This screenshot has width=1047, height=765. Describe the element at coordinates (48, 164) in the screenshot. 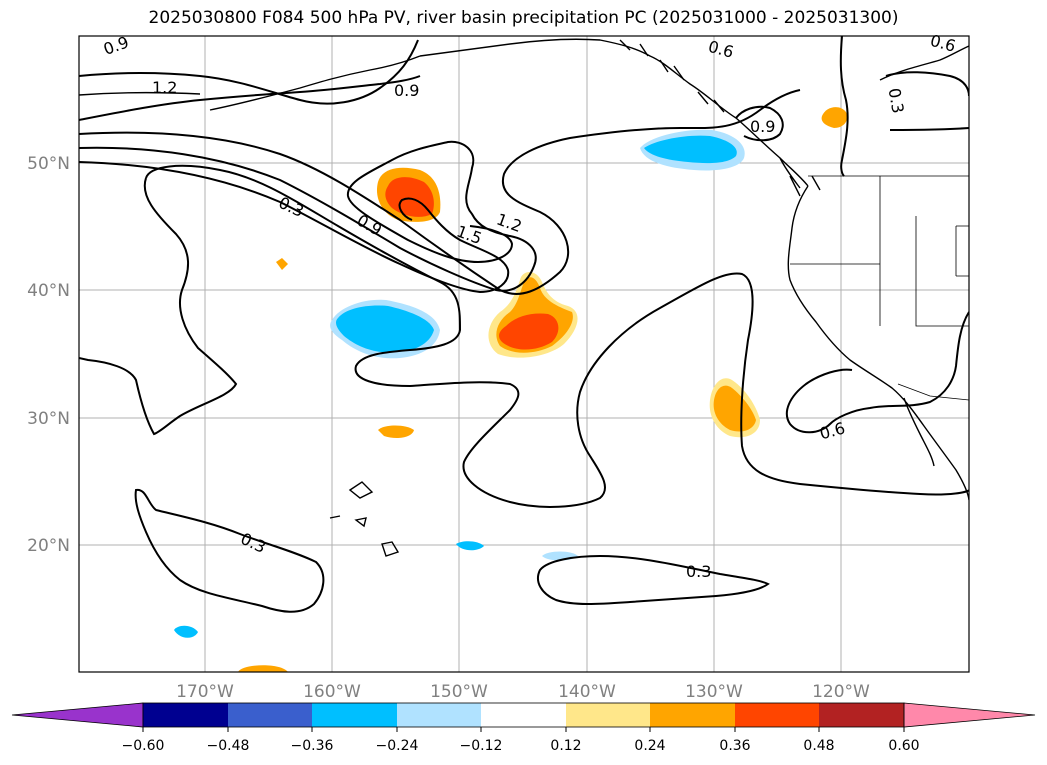

I see `lat-label-50n: 50°N` at that location.